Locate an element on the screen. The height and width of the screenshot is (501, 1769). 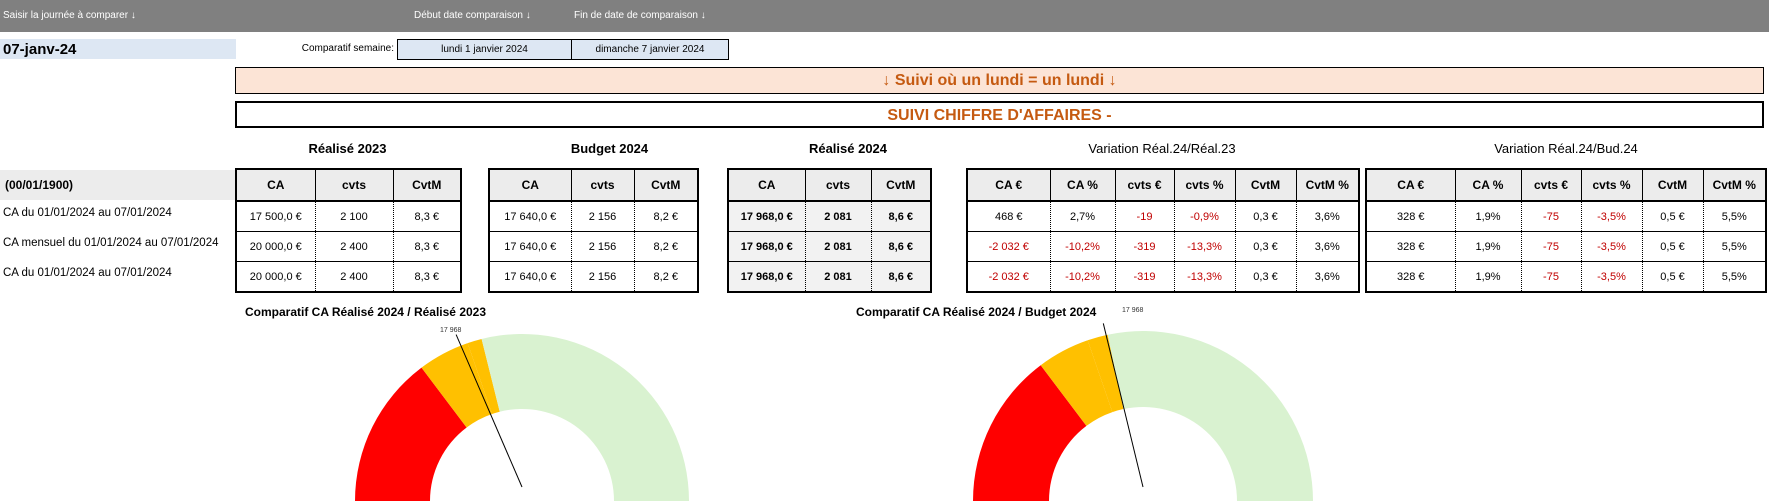
gauge-zone-green is located at coordinates (585, 417).